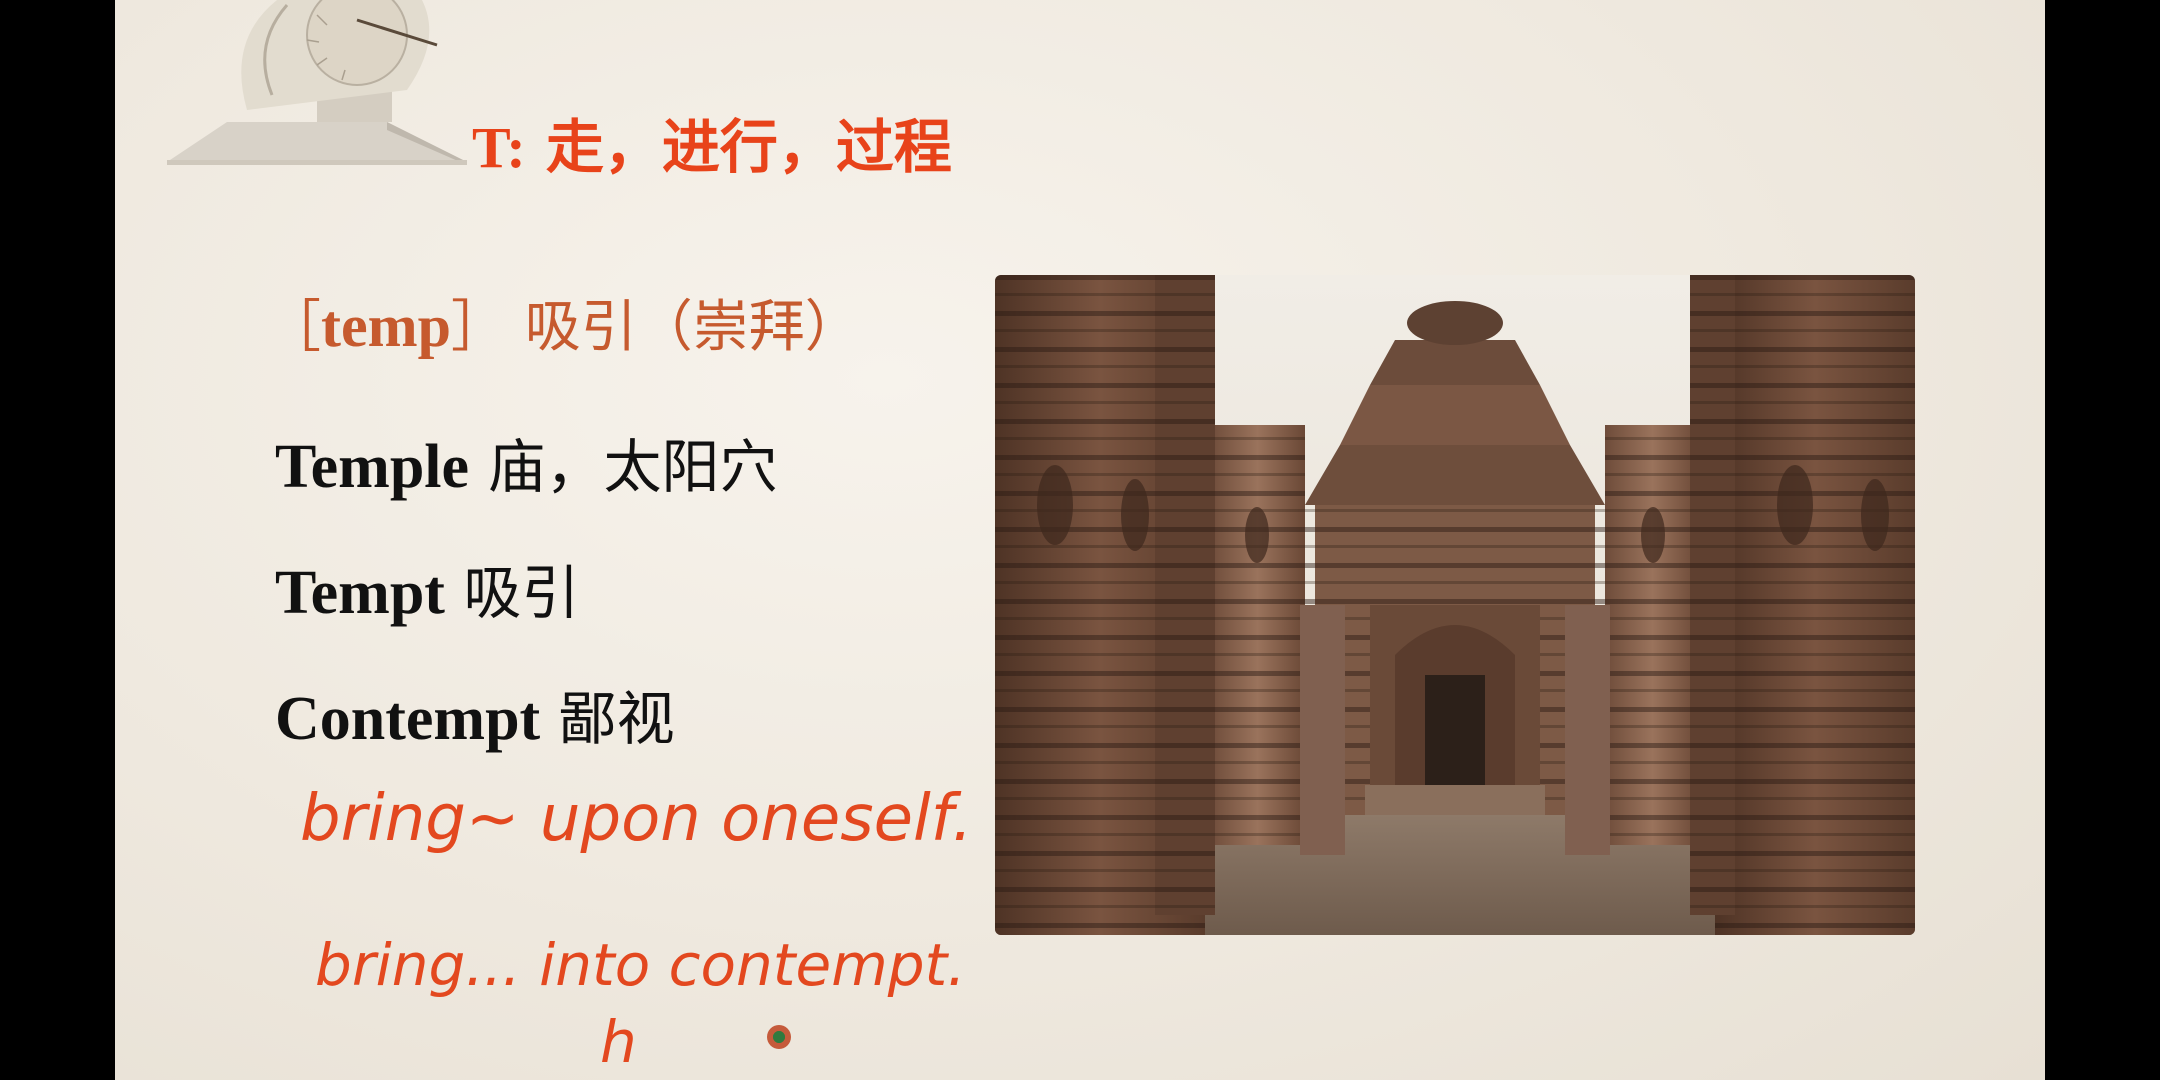 This screenshot has height=1080, width=2160. What do you see at coordinates (57, 540) in the screenshot?
I see `left-letterbox` at bounding box center [57, 540].